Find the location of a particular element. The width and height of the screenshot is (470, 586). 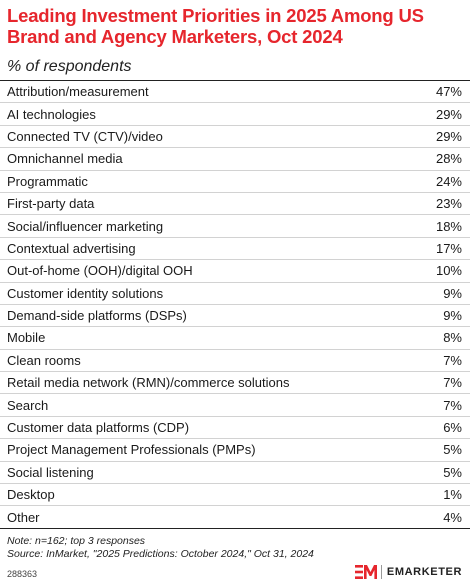

table-row: Out-of-home (OOH)/digital OOH 10% is located at coordinates (235, 271).